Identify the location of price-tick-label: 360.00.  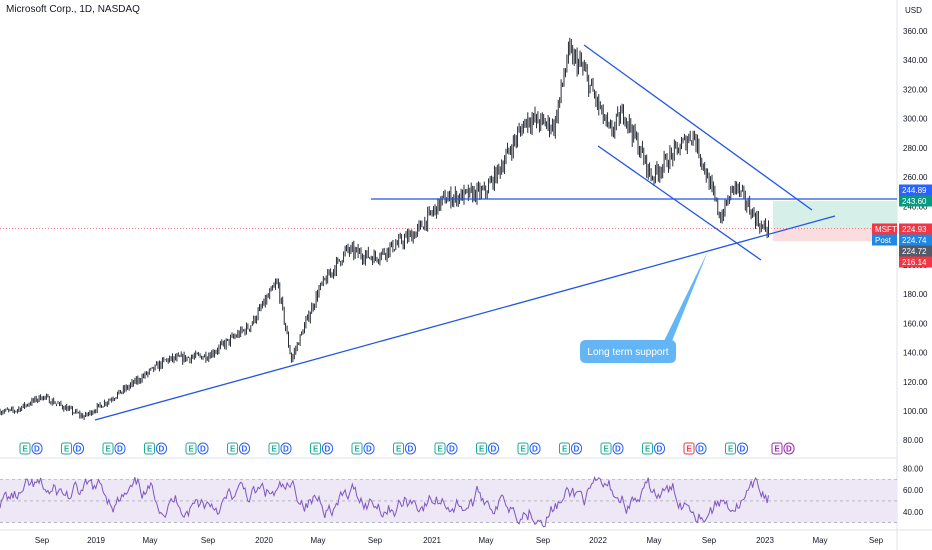
(915, 31).